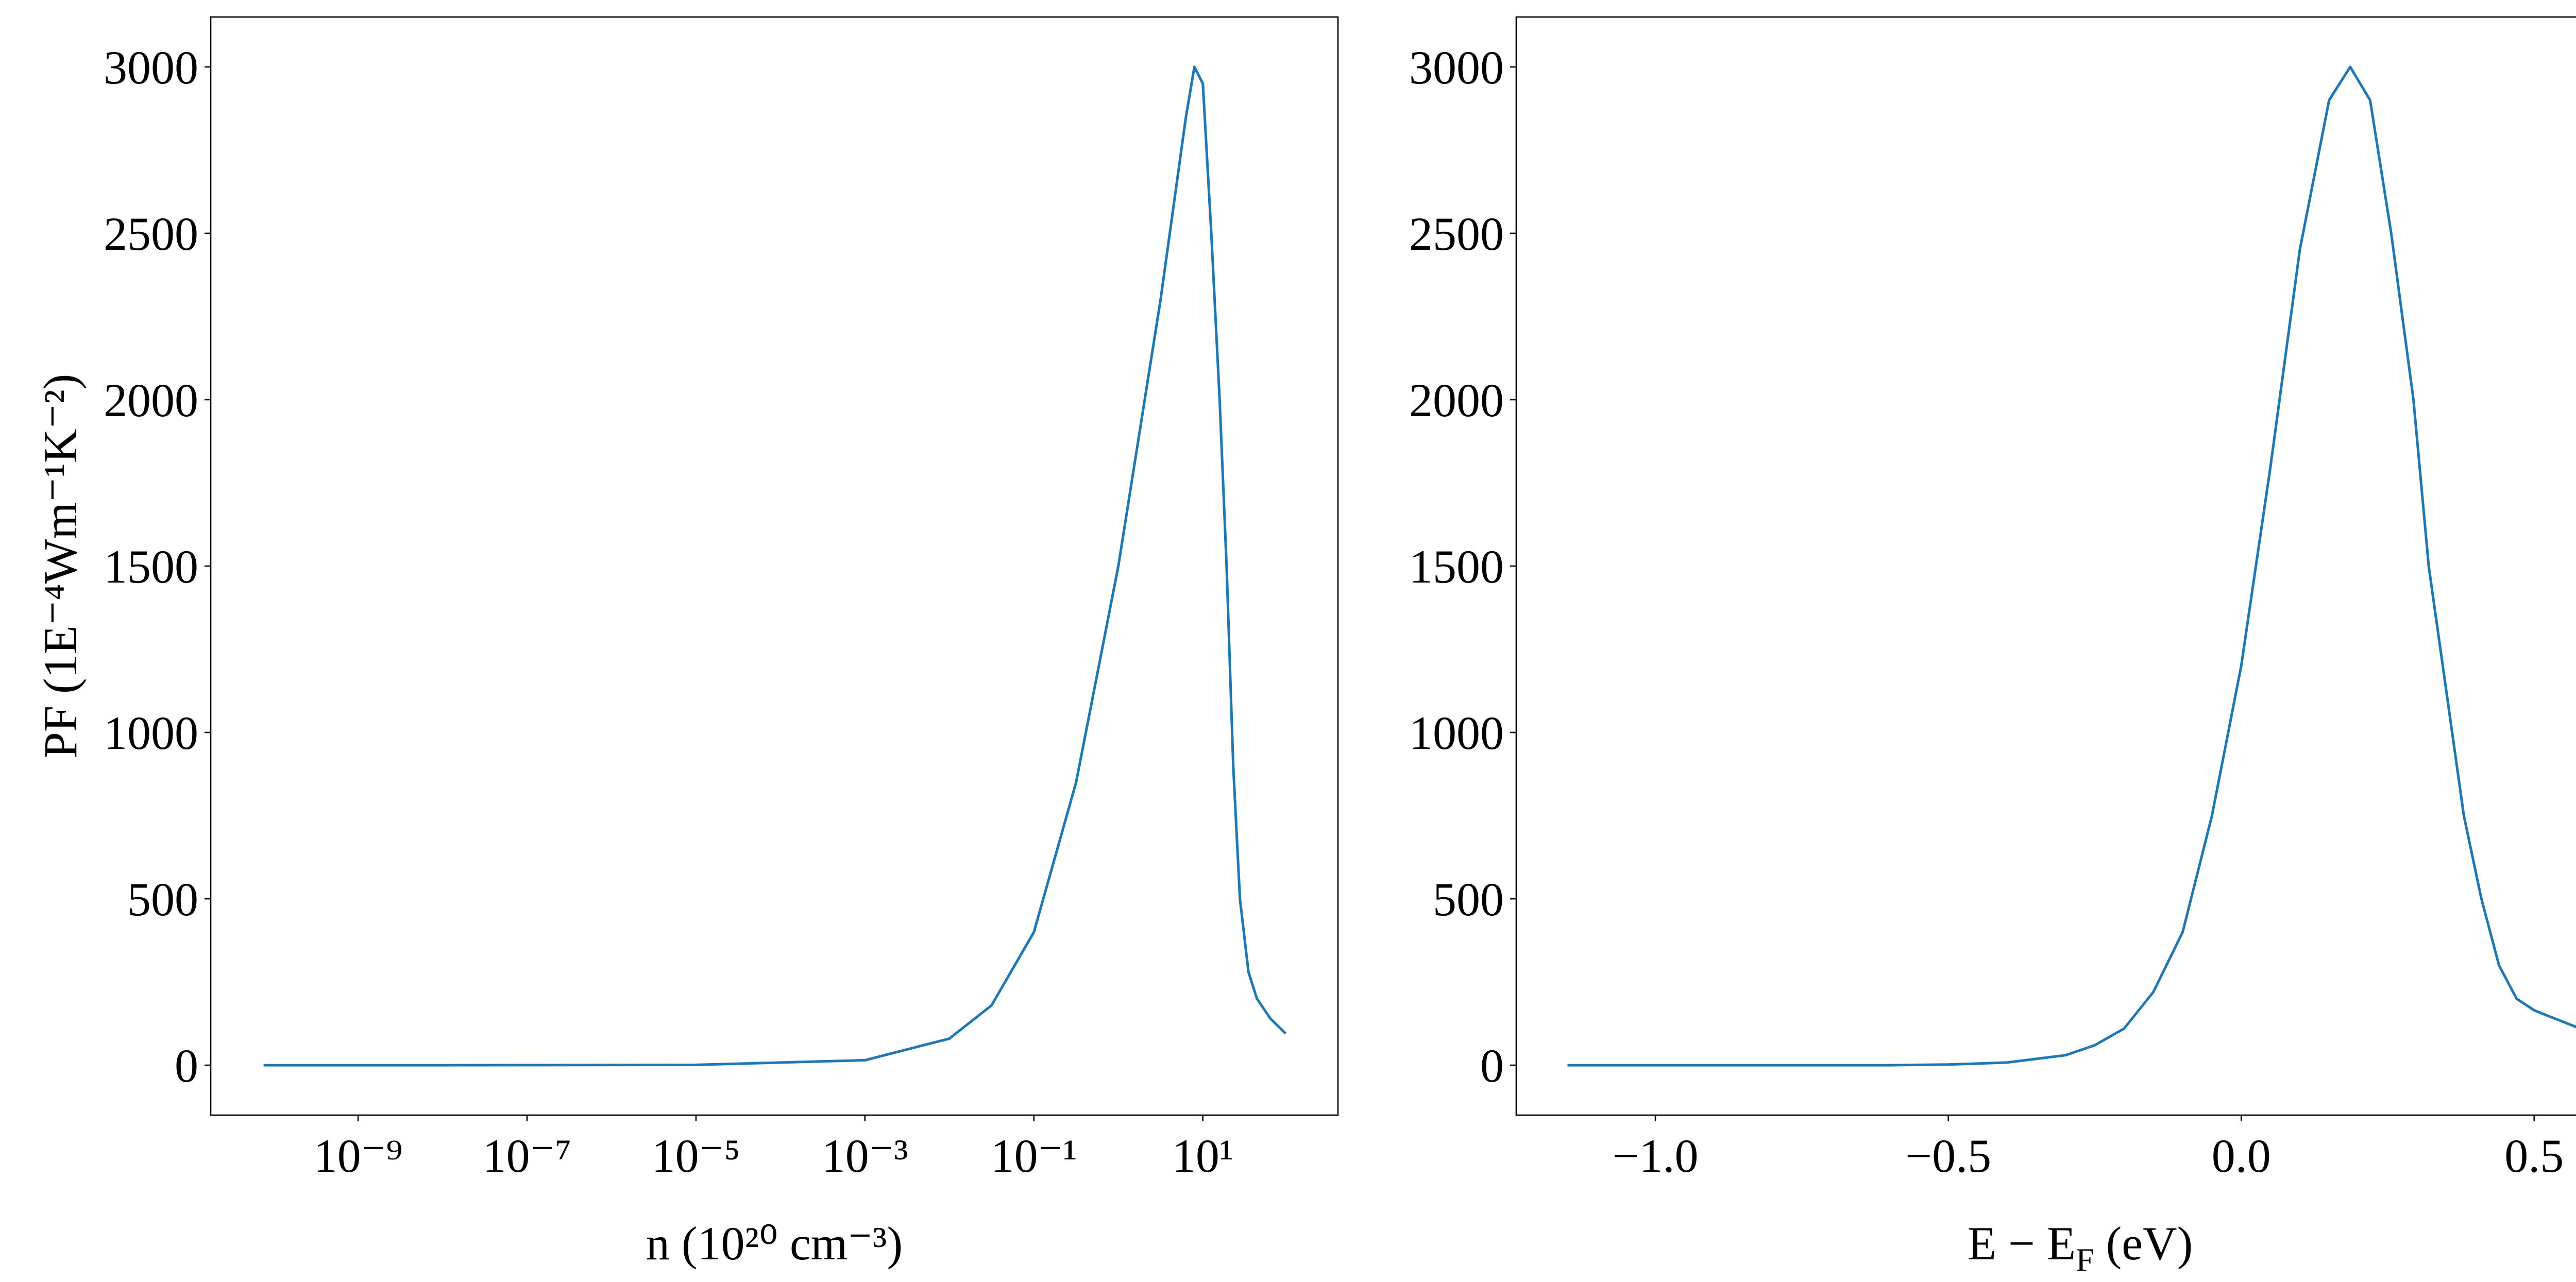 Image resolution: width=2576 pixels, height=1282 pixels. I want to click on x-tick-label: −0.5, so click(1948, 1156).